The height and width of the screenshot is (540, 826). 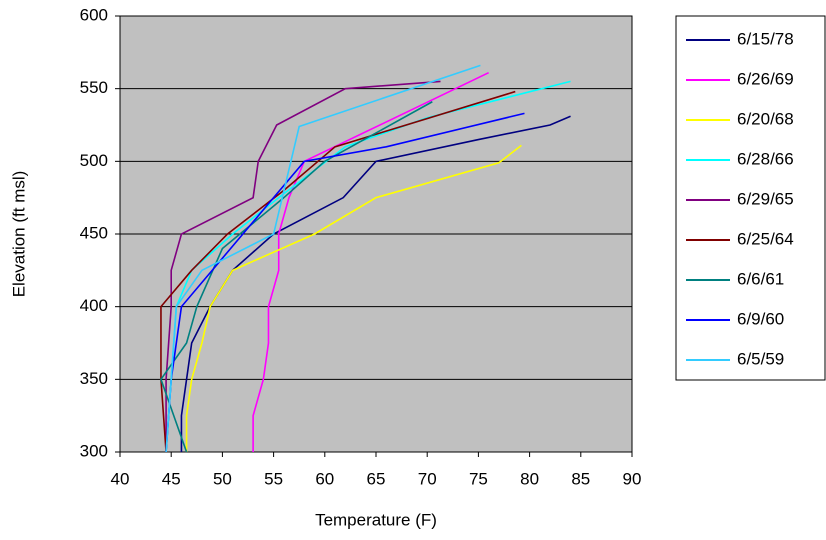 What do you see at coordinates (94, 378) in the screenshot?
I see `y-tick-label: 350` at bounding box center [94, 378].